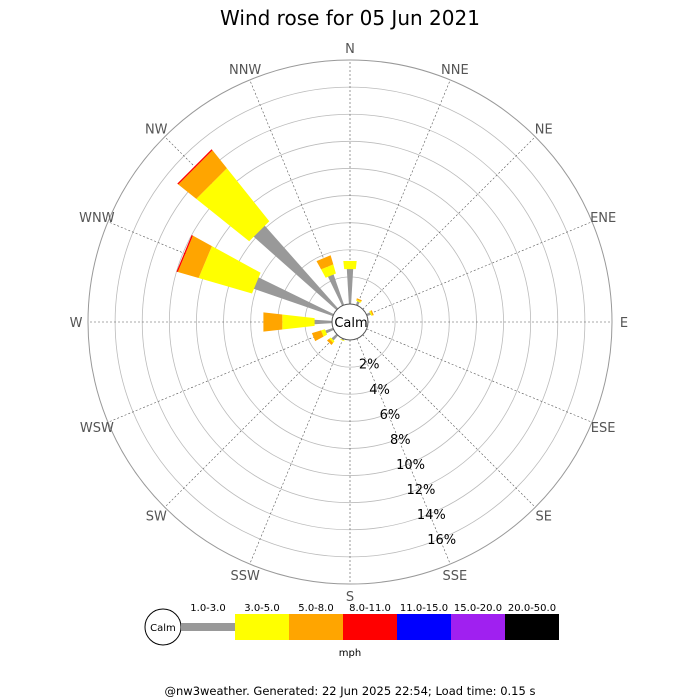 Image resolution: width=700 pixels, height=700 pixels. Describe the element at coordinates (245, 70) in the screenshot. I see `direction-label-nnw: NNW` at that location.